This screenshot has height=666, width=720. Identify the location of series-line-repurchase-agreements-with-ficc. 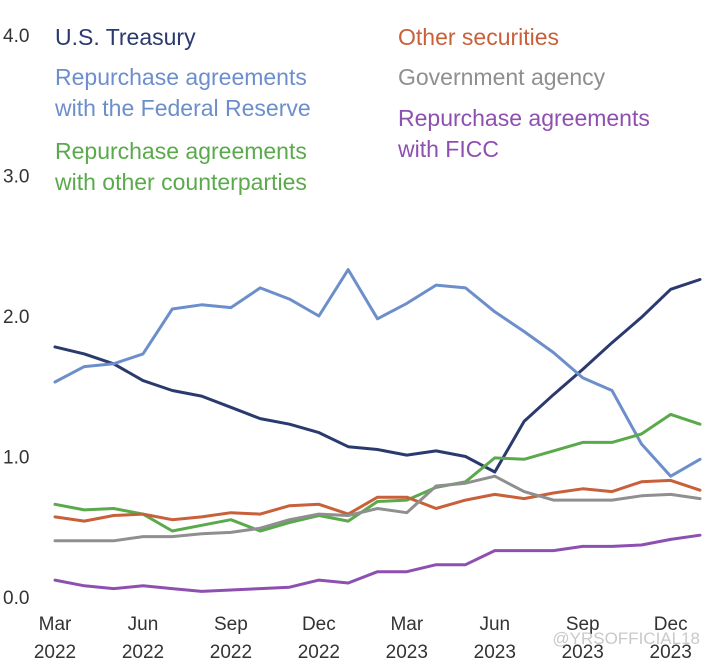
(377, 563).